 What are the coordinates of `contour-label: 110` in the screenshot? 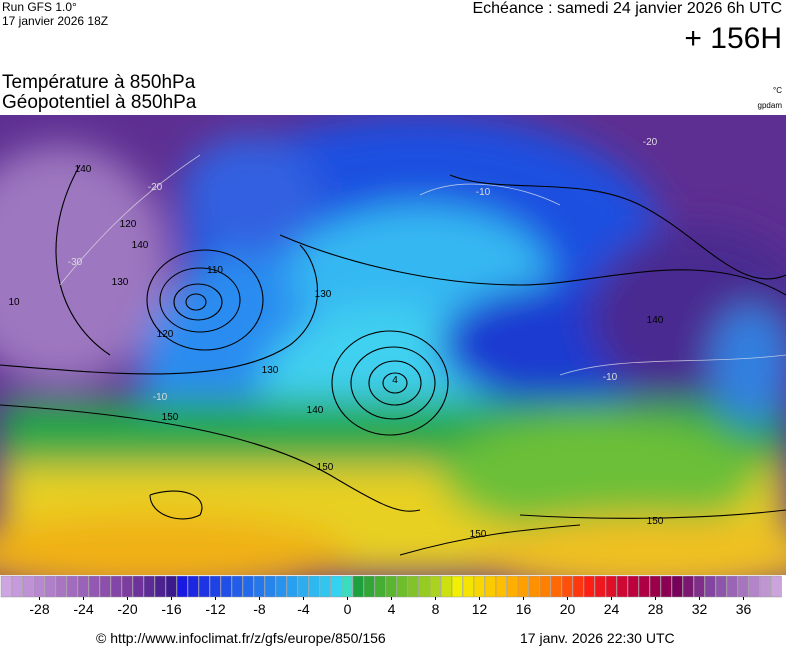 It's located at (215, 270).